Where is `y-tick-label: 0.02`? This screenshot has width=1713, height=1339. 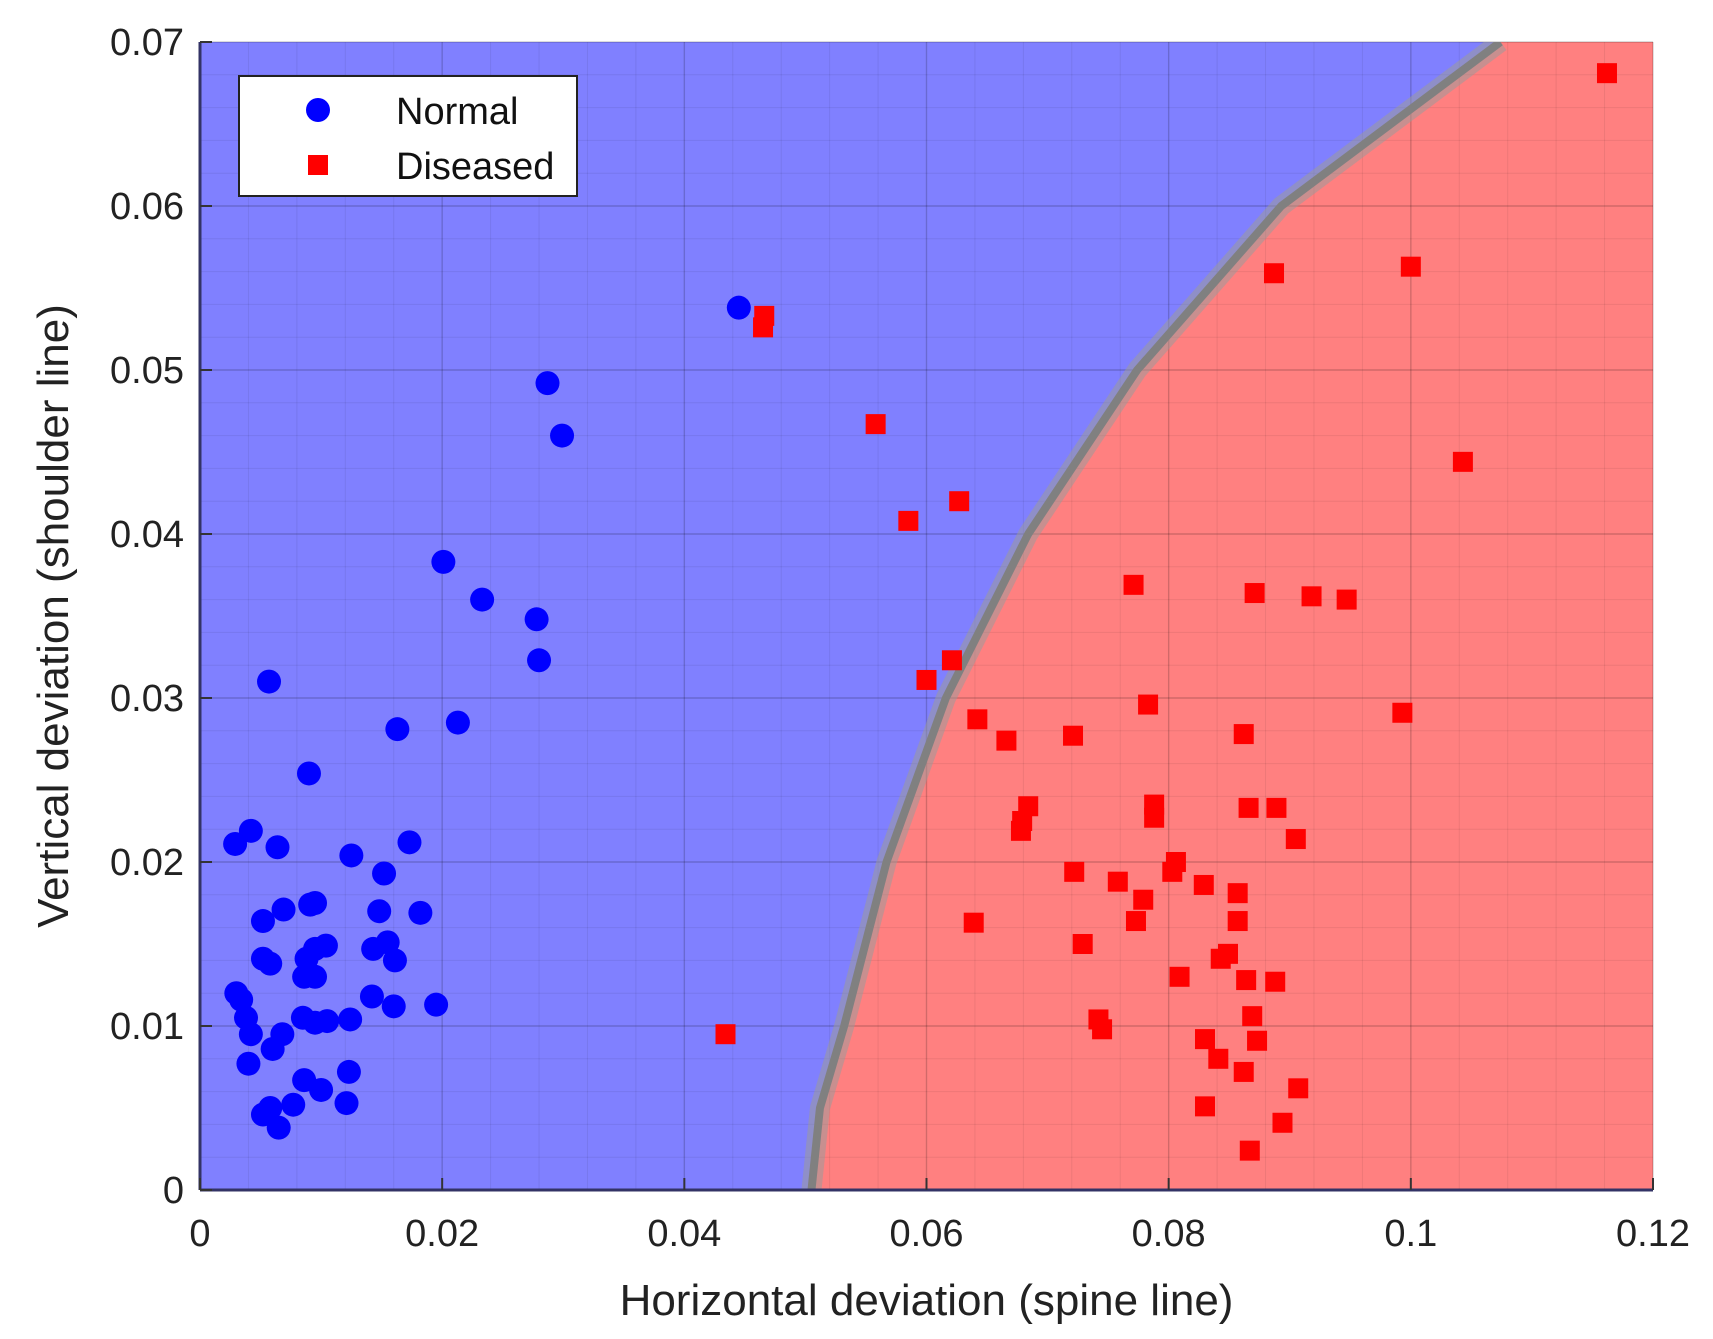 y-tick-label: 0.02 is located at coordinates (147, 863).